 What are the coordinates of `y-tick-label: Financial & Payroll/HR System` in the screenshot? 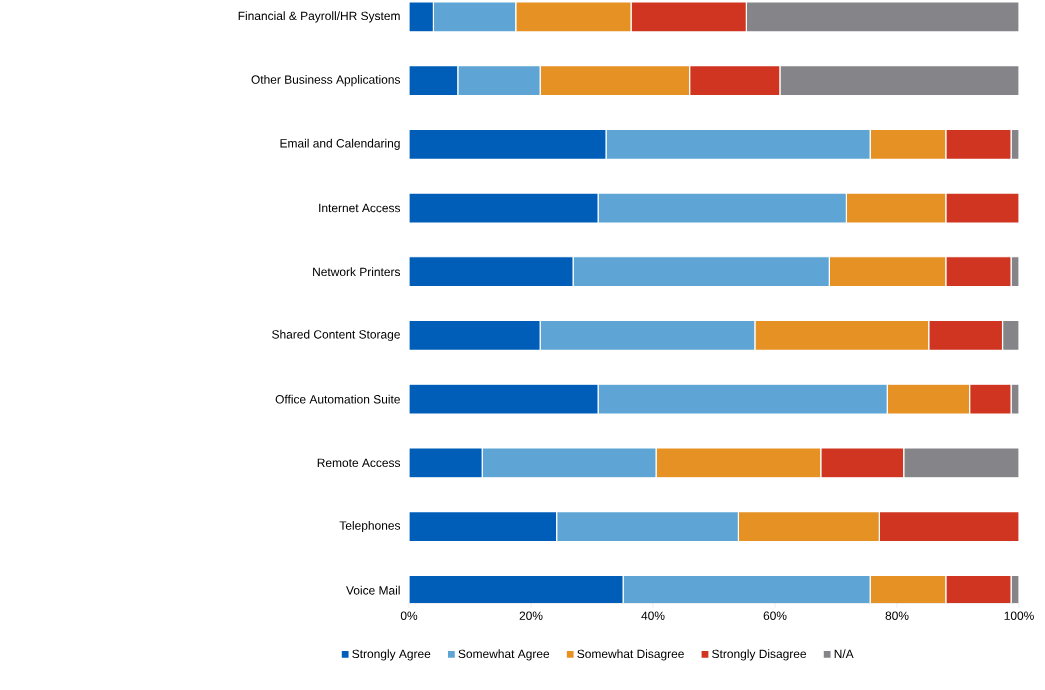 It's located at (319, 17).